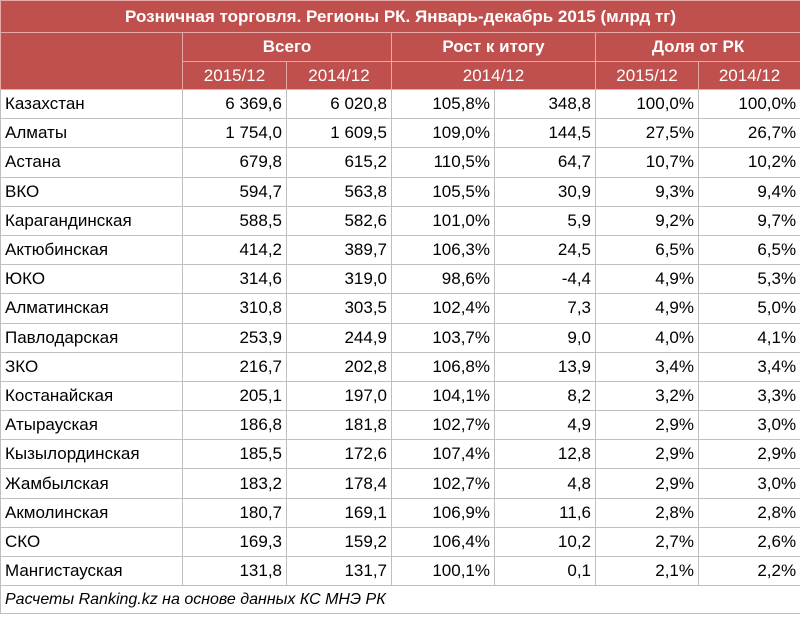 This screenshot has height=618, width=800. Describe the element at coordinates (91, 542) in the screenshot. I see `region-name-cell: СКО` at that location.